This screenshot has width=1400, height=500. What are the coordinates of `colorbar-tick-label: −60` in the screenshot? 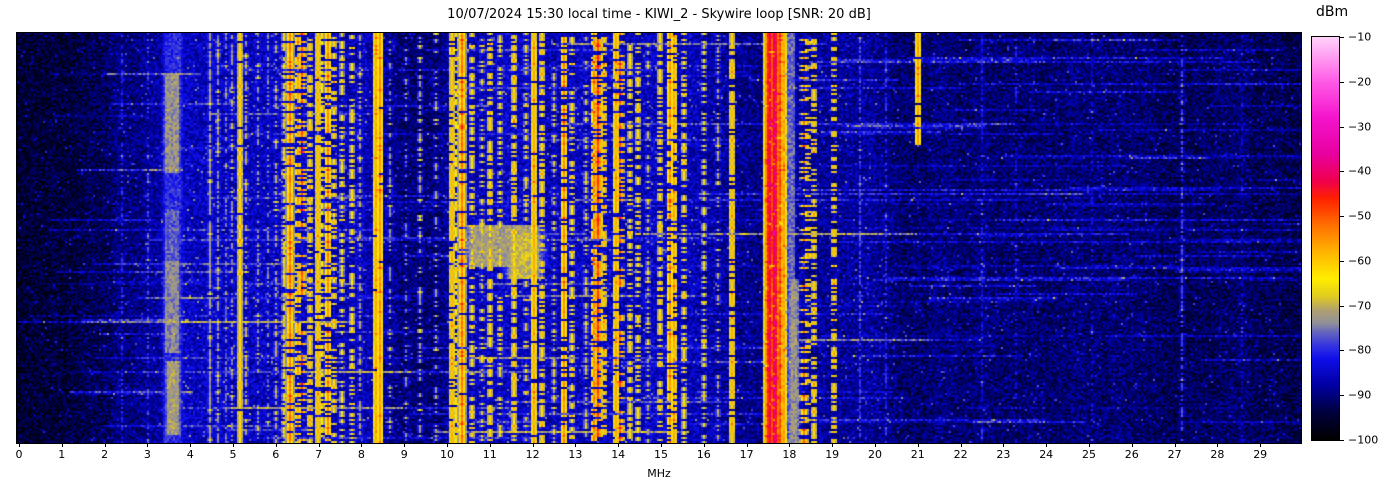 It's located at (1360, 261).